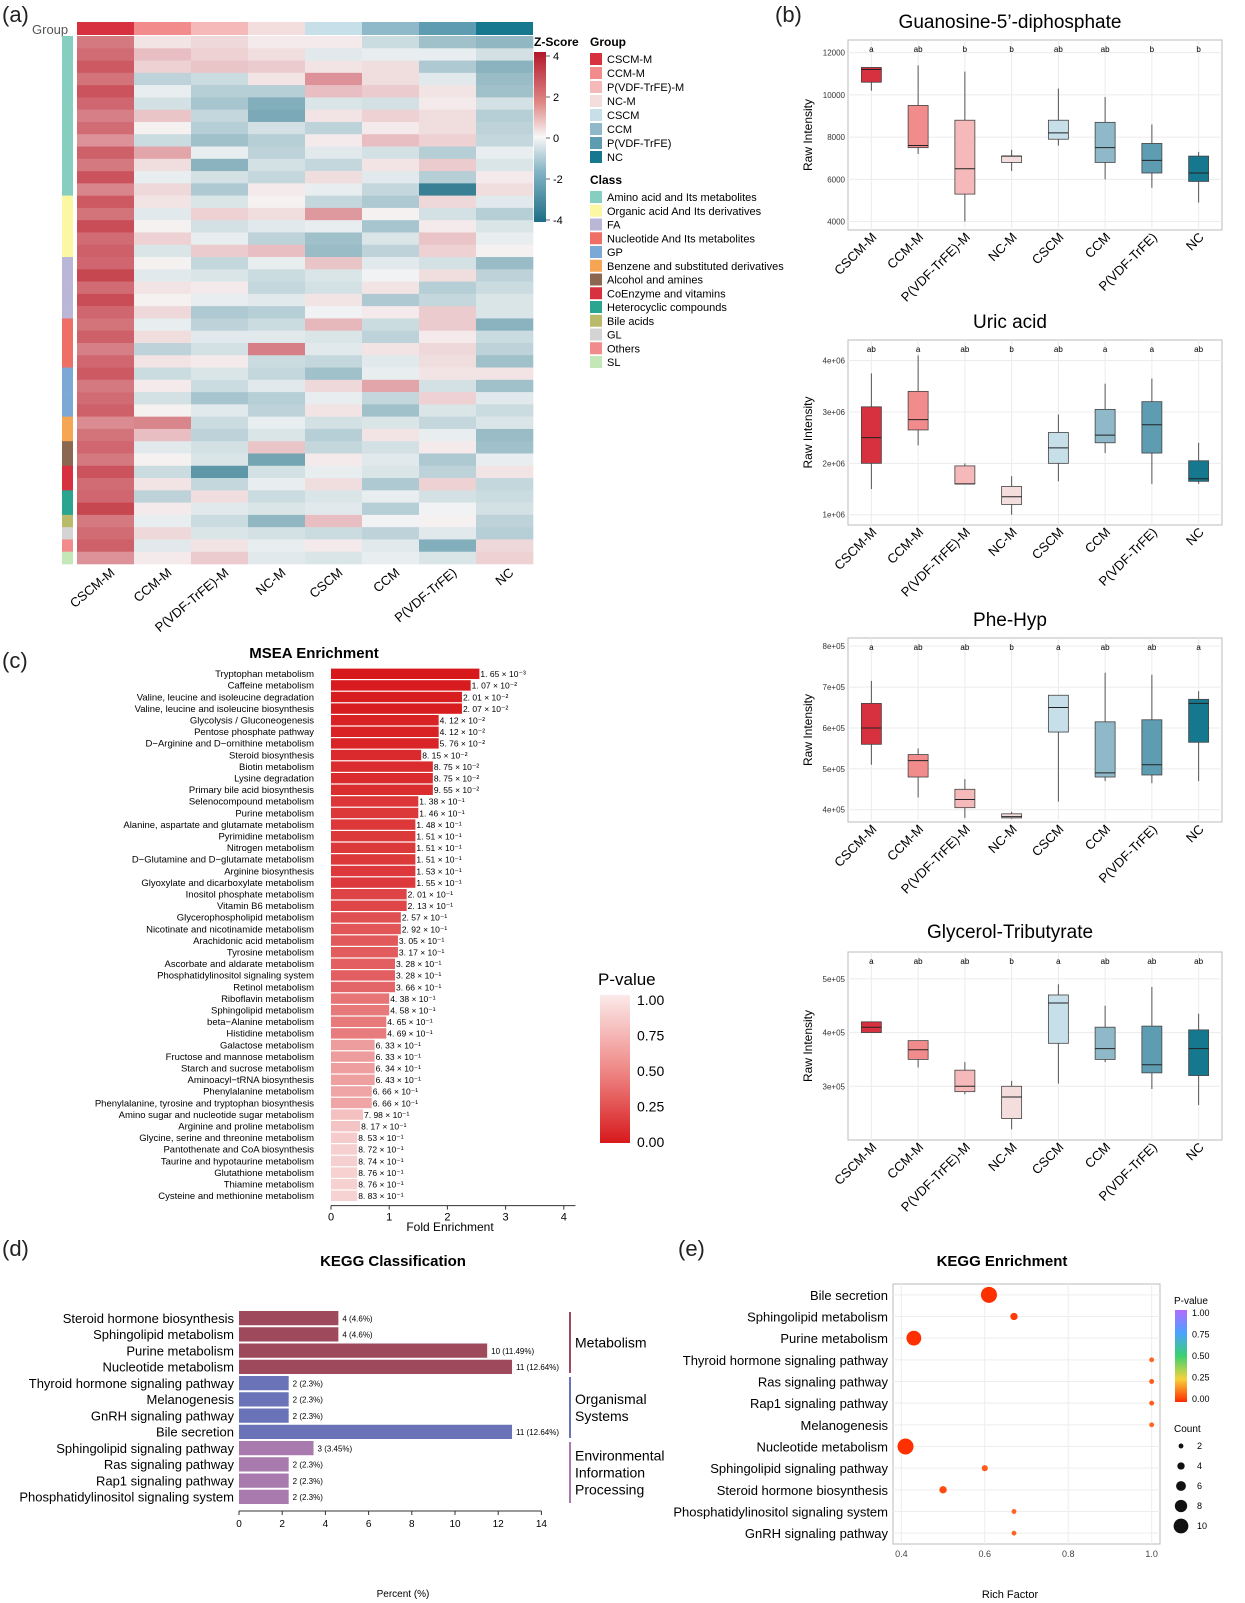 The image size is (1245, 1603). Describe the element at coordinates (1026, 1414) in the screenshot. I see `kegg-enrichment-frame` at that location.